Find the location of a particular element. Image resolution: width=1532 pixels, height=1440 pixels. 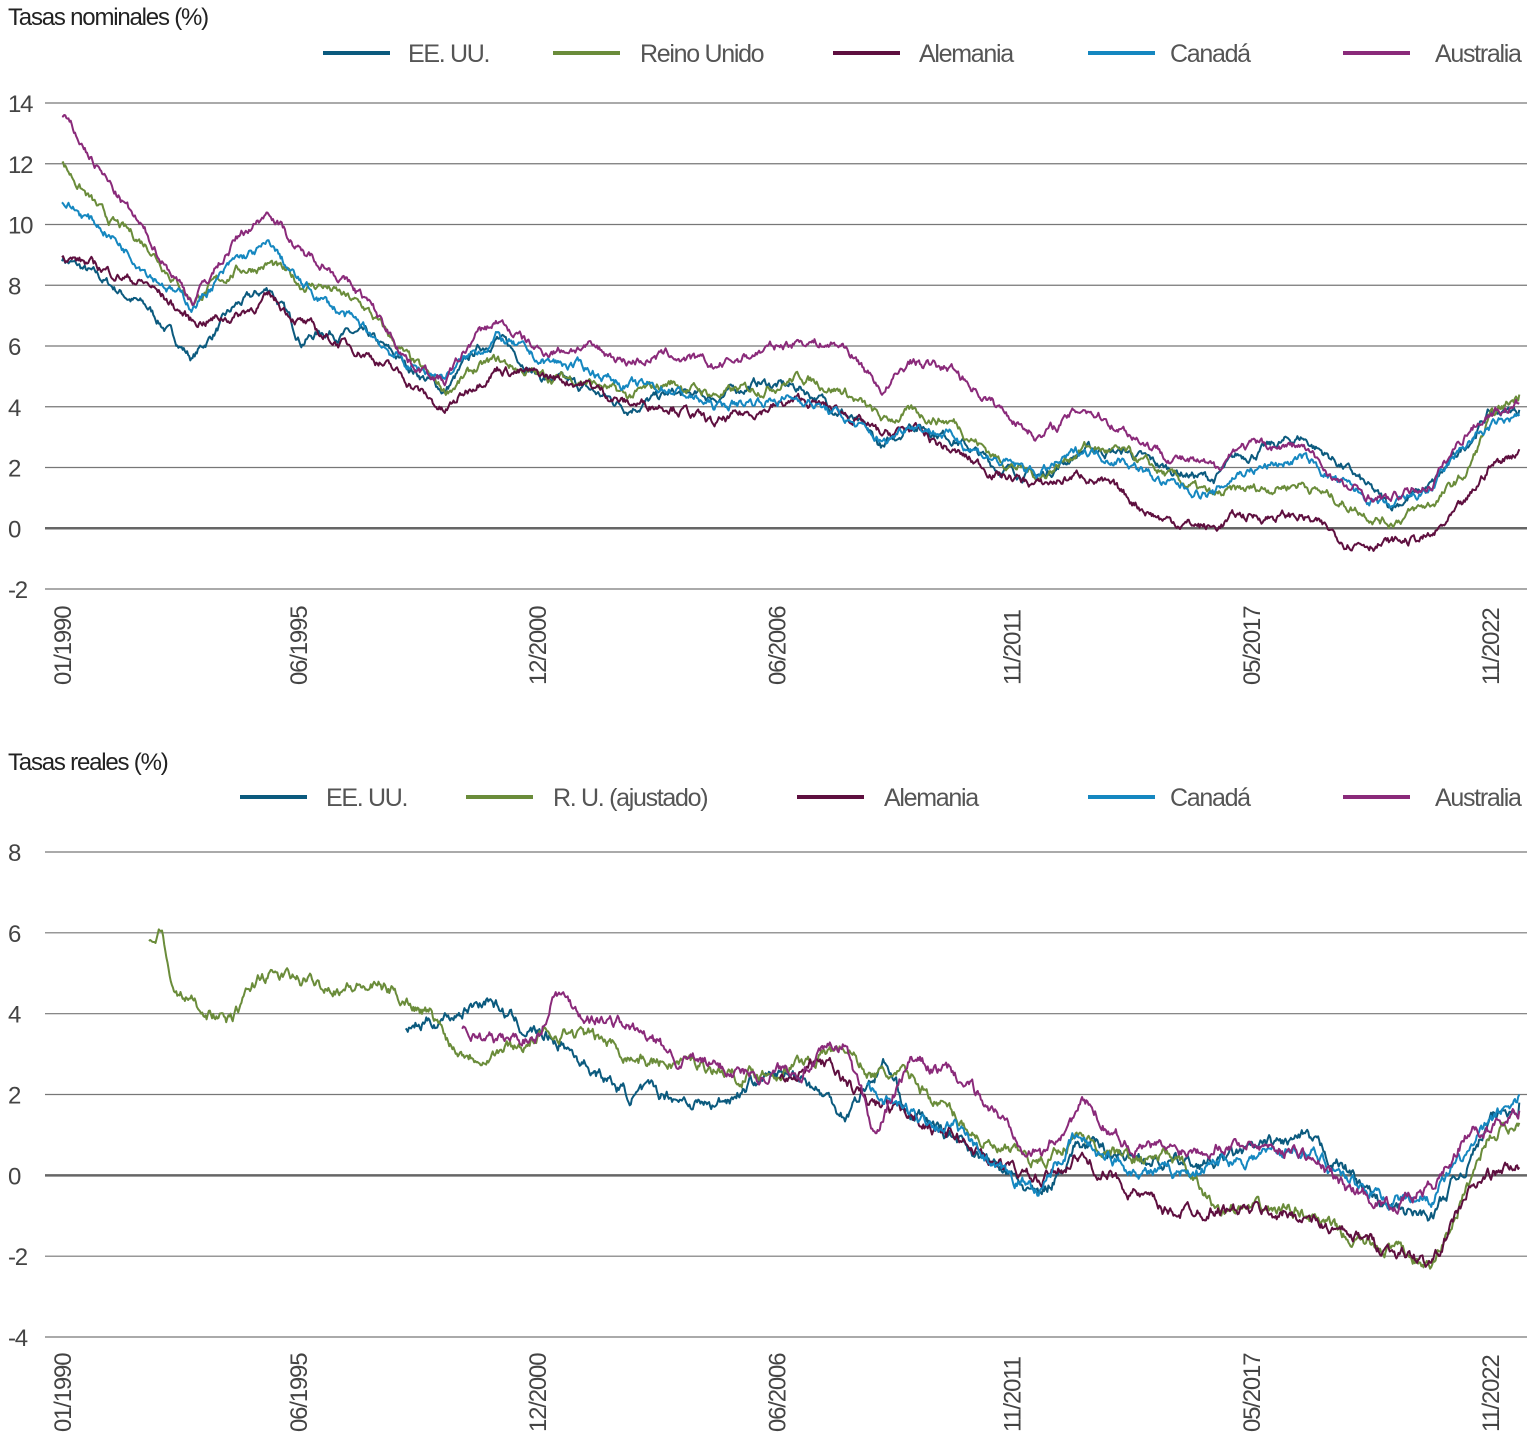

legend-label: Reino Unido is located at coordinates (702, 54).